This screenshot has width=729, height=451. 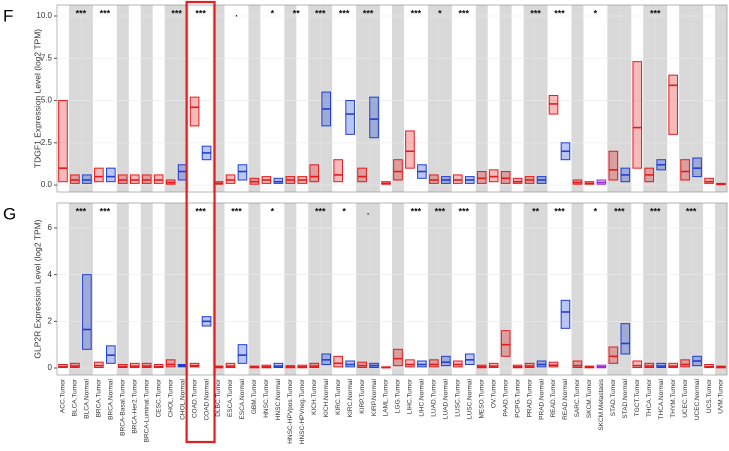 What do you see at coordinates (242, 398) in the screenshot?
I see `x-tick-label: ESCA.Normal` at bounding box center [242, 398].